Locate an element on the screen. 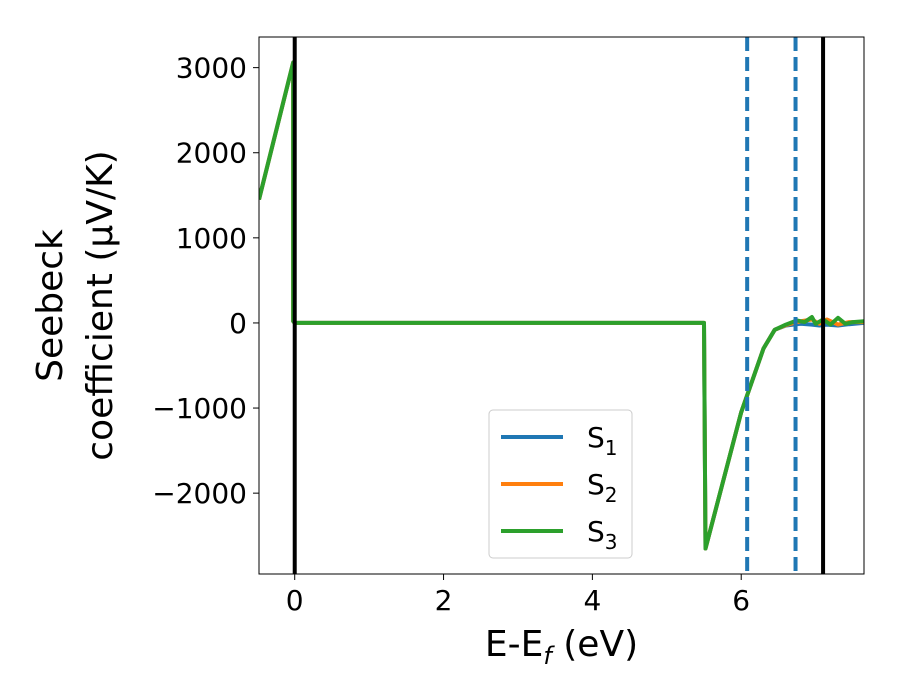  x-tick-label: 2 is located at coordinates (444, 600).